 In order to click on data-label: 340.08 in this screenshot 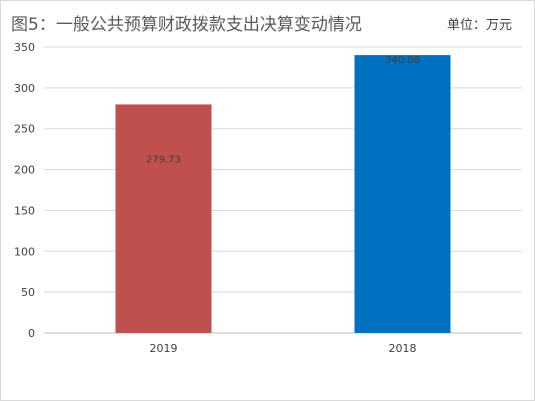, I will do `click(402, 60)`.